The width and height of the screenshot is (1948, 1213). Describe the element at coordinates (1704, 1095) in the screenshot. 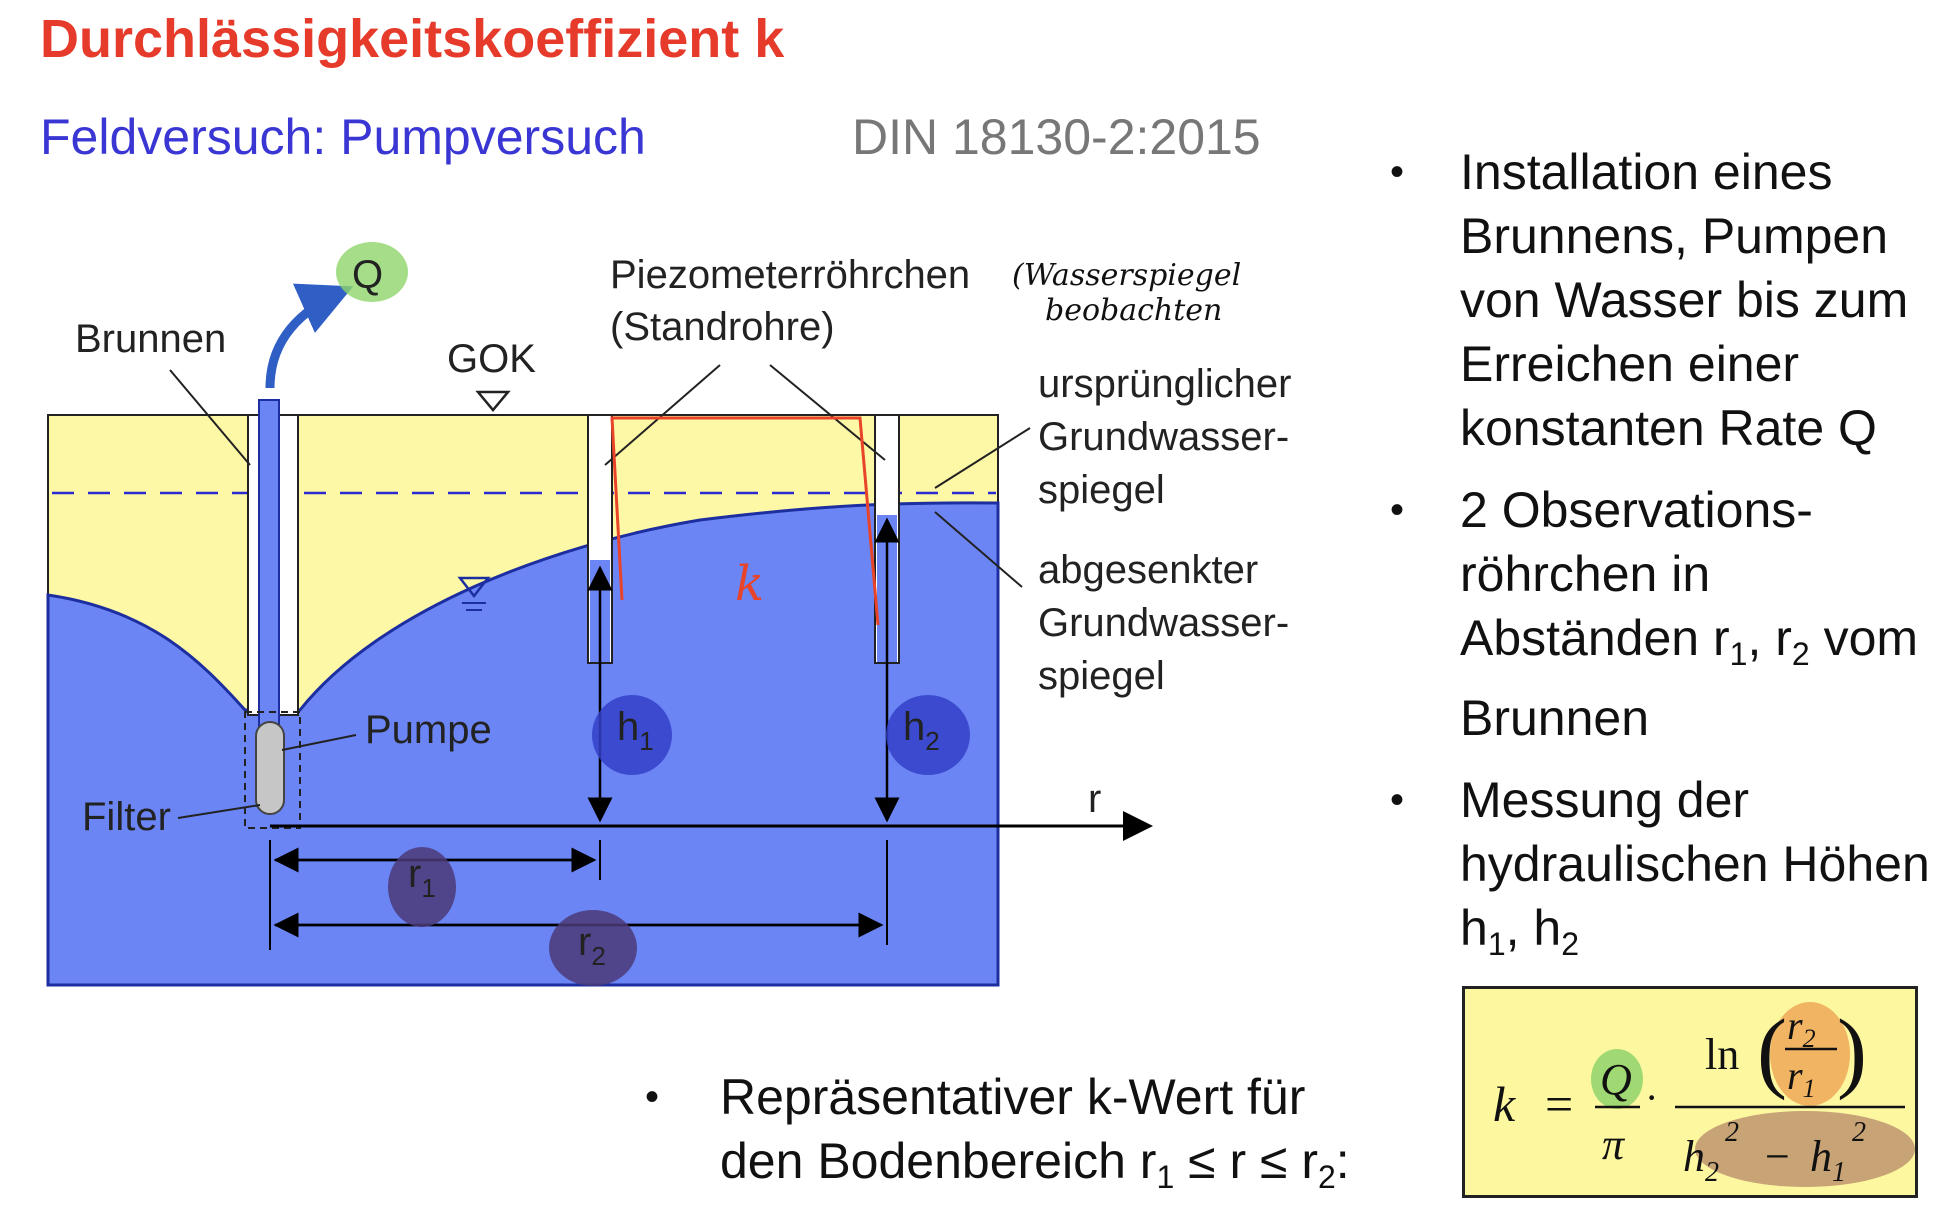

I see `k-formula: k = Q π · ln ( r2 r1 ) h22 − h12` at that location.